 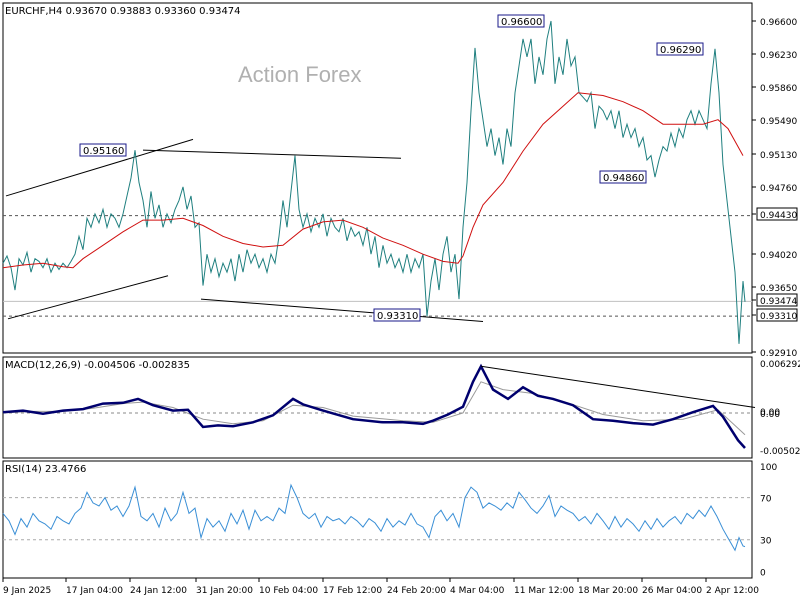 I want to click on time-tick-label-7: 4 Mar 04:00, so click(x=477, y=591).